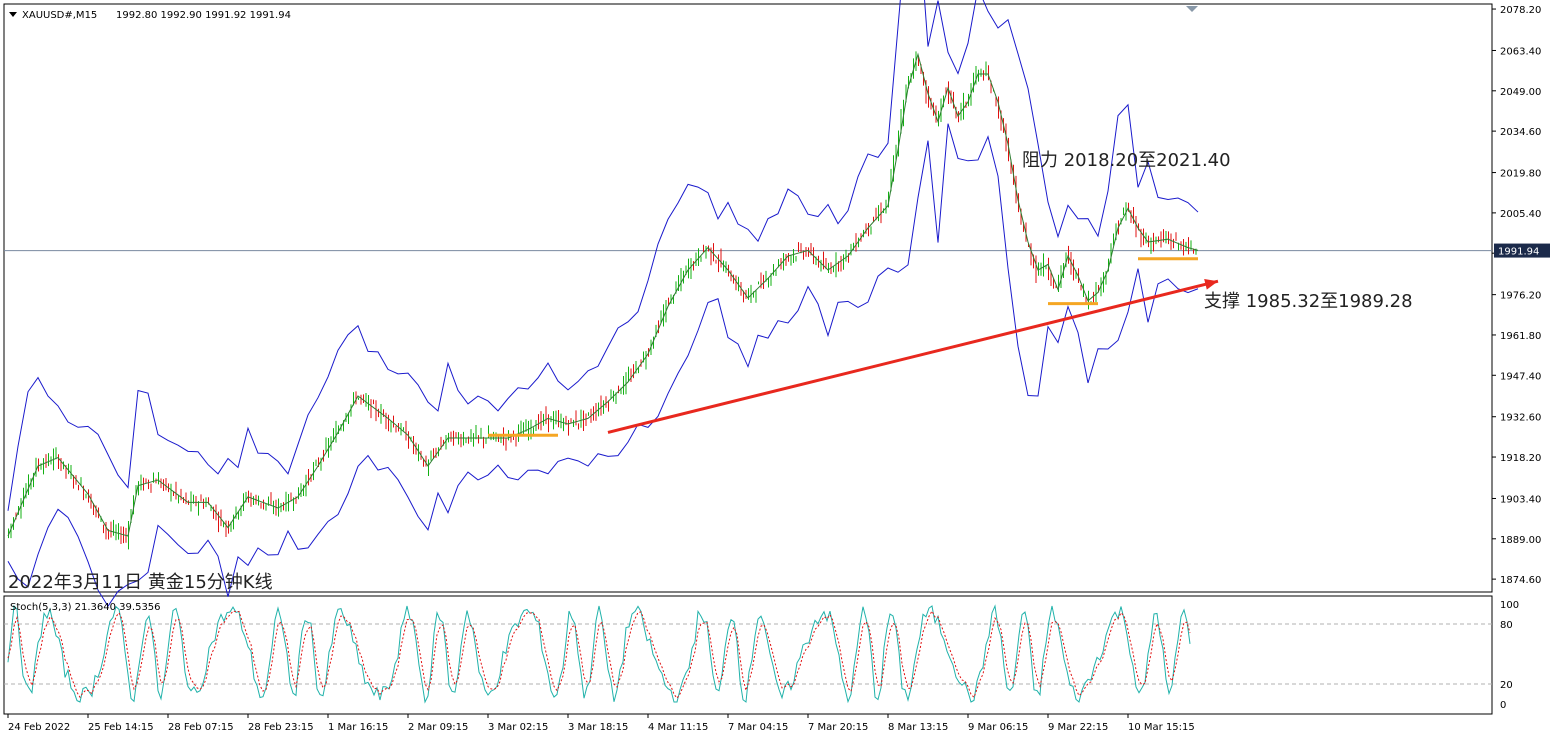  I want to click on dropdown-triangle-icon, so click(13, 14).